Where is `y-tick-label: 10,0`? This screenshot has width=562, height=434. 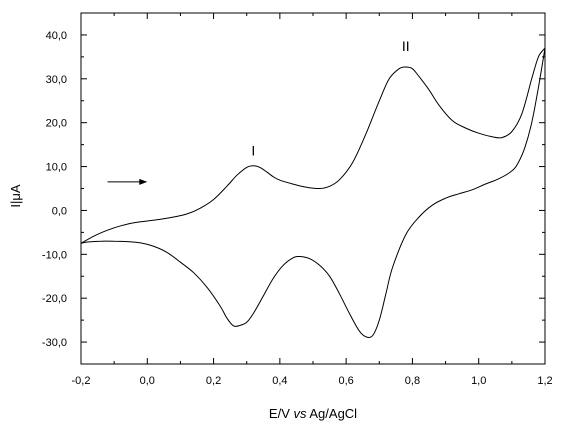 y-tick-label: 10,0 is located at coordinates (56, 168).